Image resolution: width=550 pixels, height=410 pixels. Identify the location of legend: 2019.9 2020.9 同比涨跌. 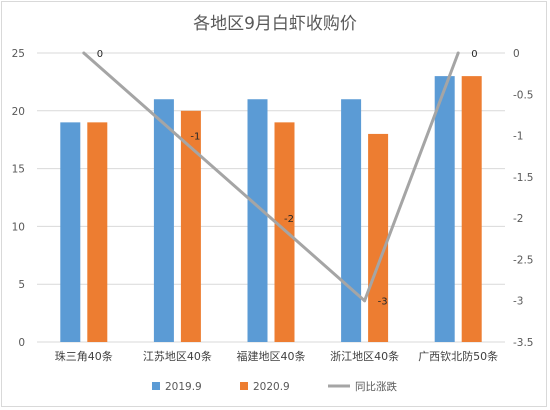
(274, 386).